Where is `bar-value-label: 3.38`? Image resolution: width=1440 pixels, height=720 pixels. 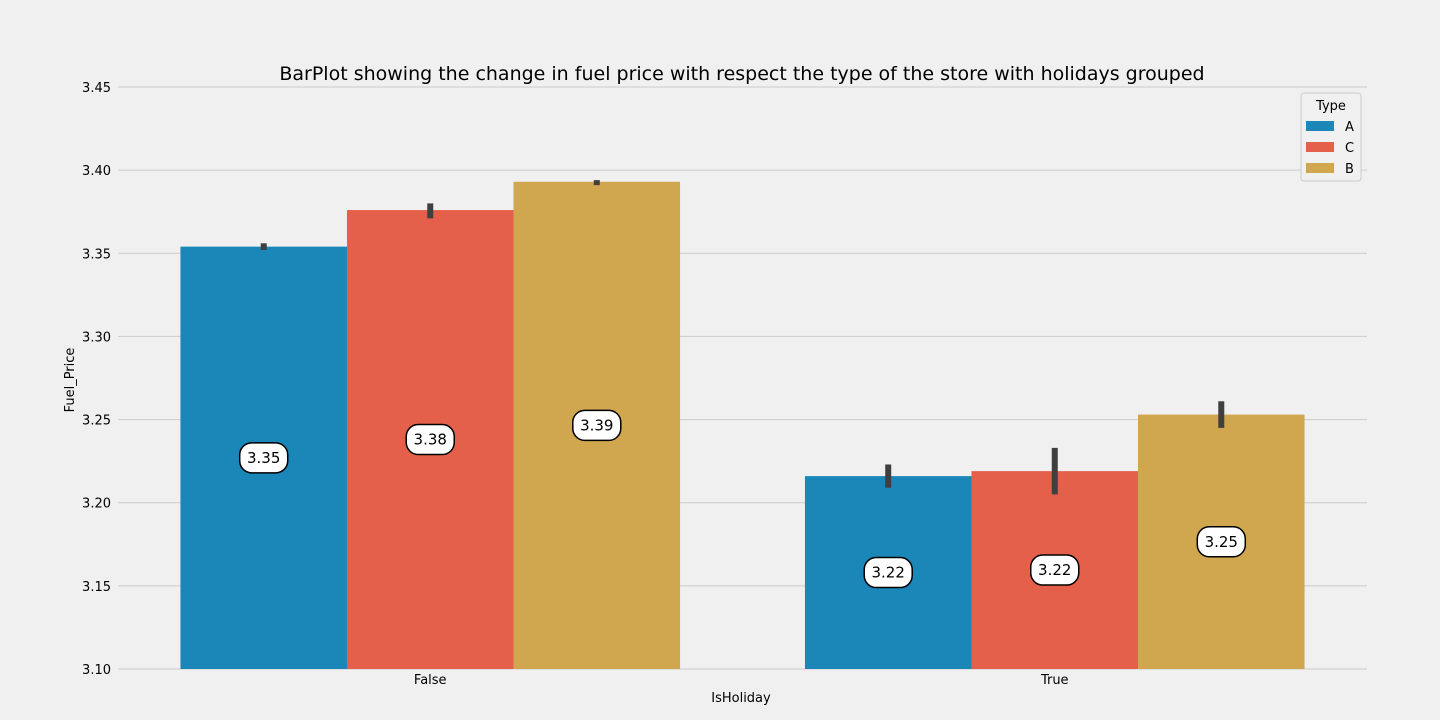 bar-value-label: 3.38 is located at coordinates (430, 439).